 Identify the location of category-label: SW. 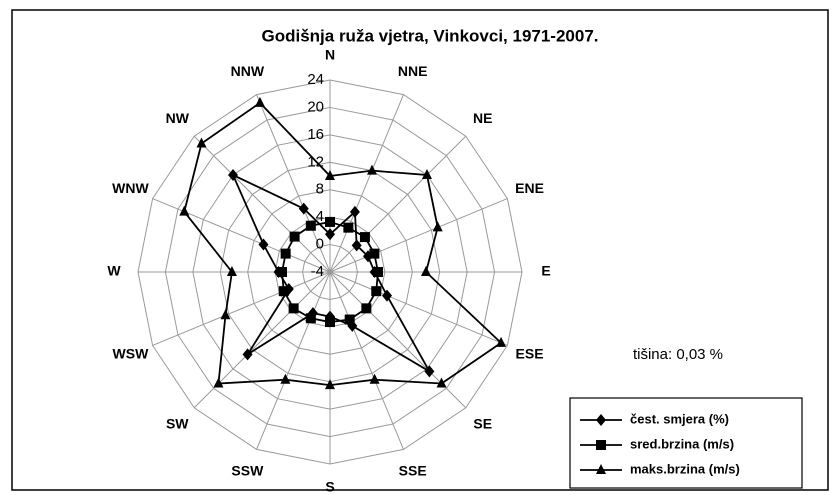
(177, 423).